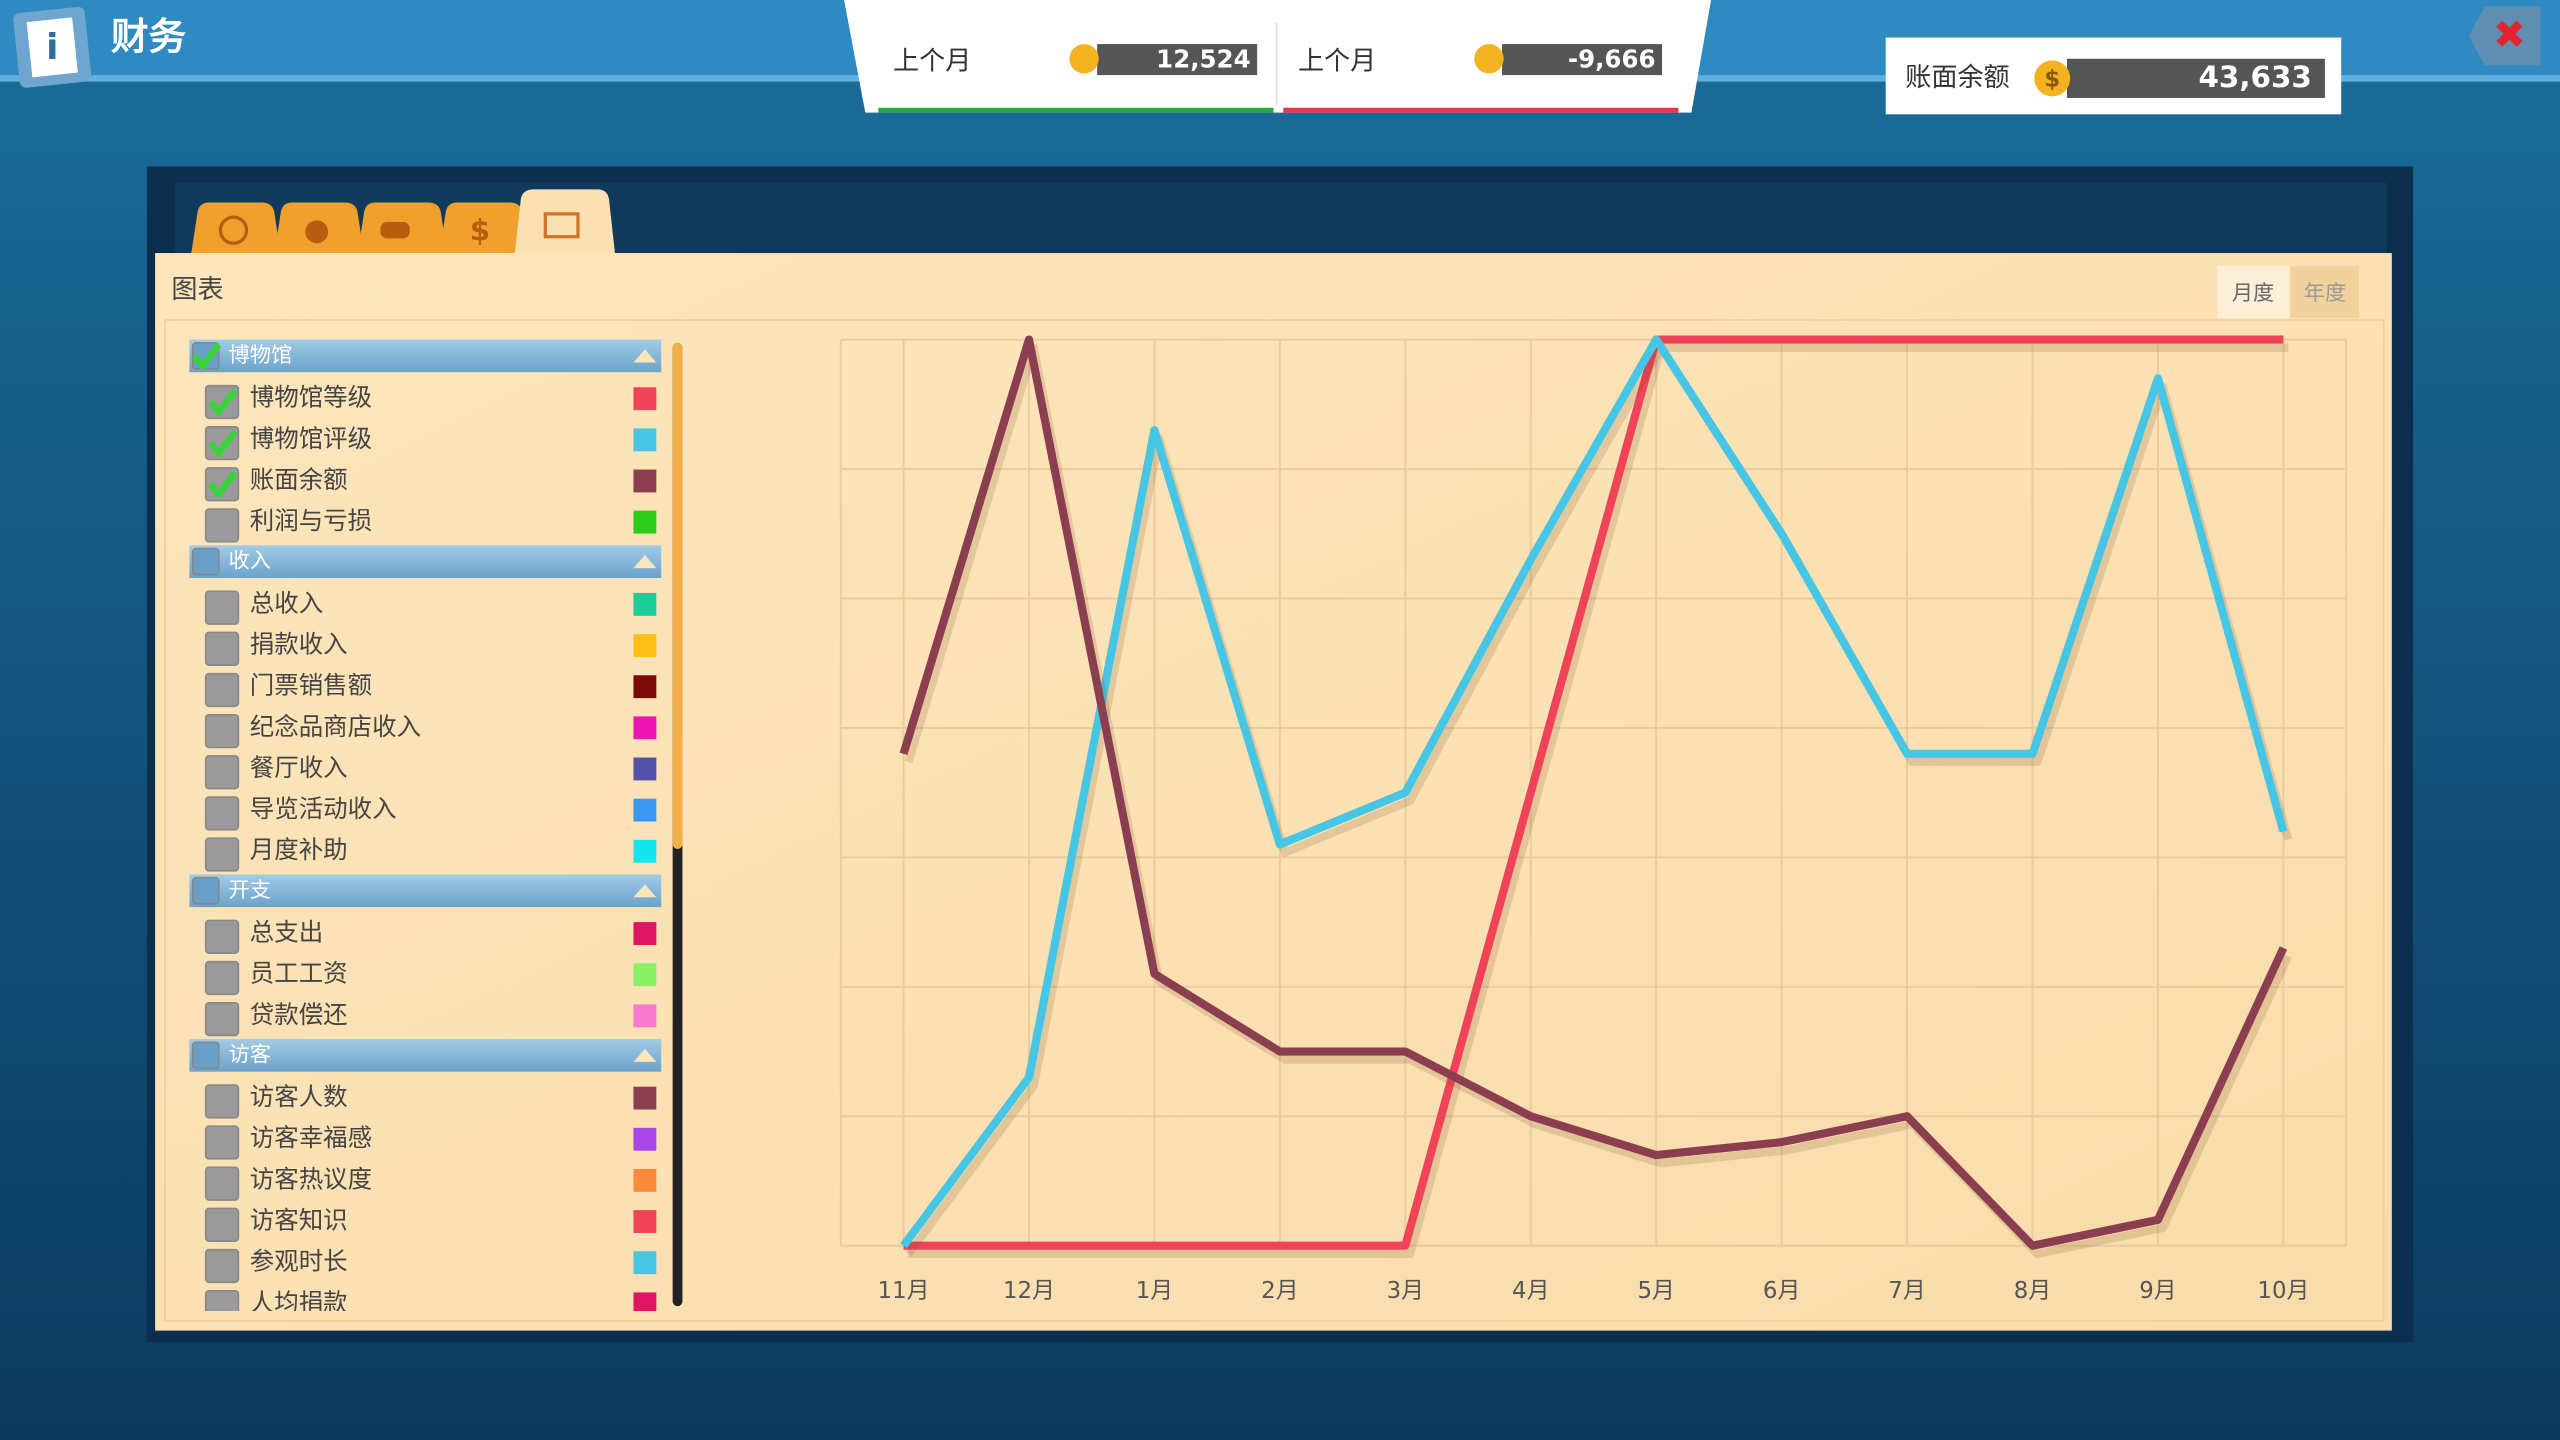 The height and width of the screenshot is (1440, 2560). I want to click on balance-label: 账面余额, so click(1957, 78).